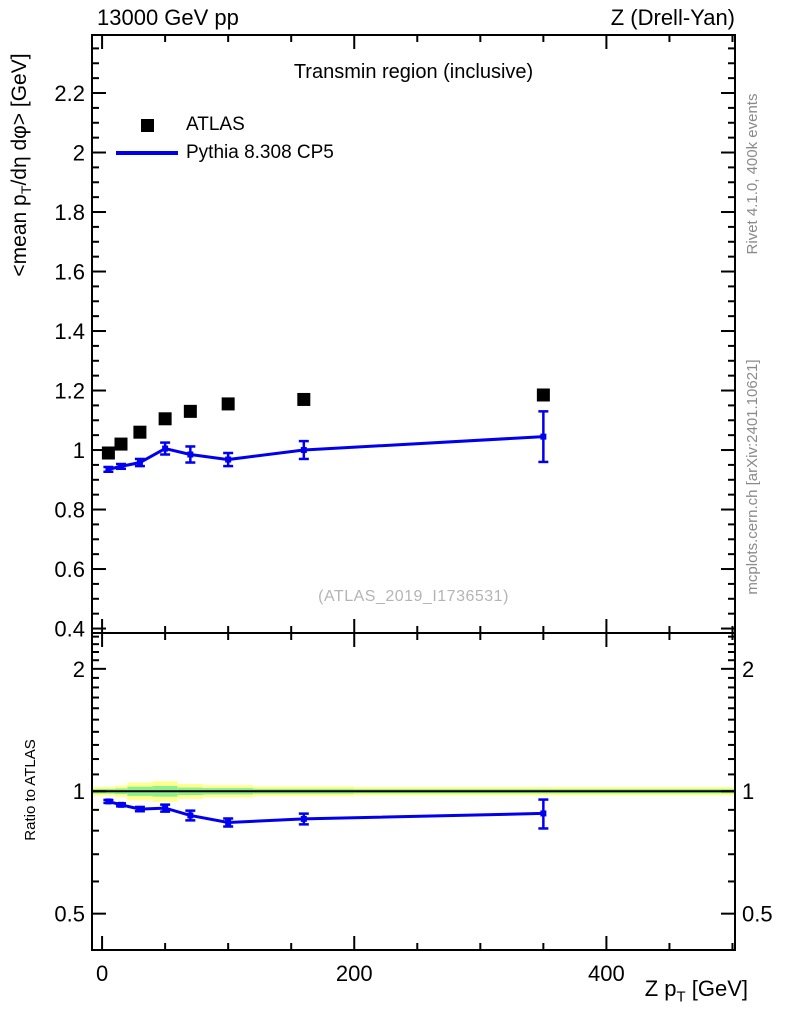  Describe the element at coordinates (69, 212) in the screenshot. I see `y-tick-label: 1.8` at that location.